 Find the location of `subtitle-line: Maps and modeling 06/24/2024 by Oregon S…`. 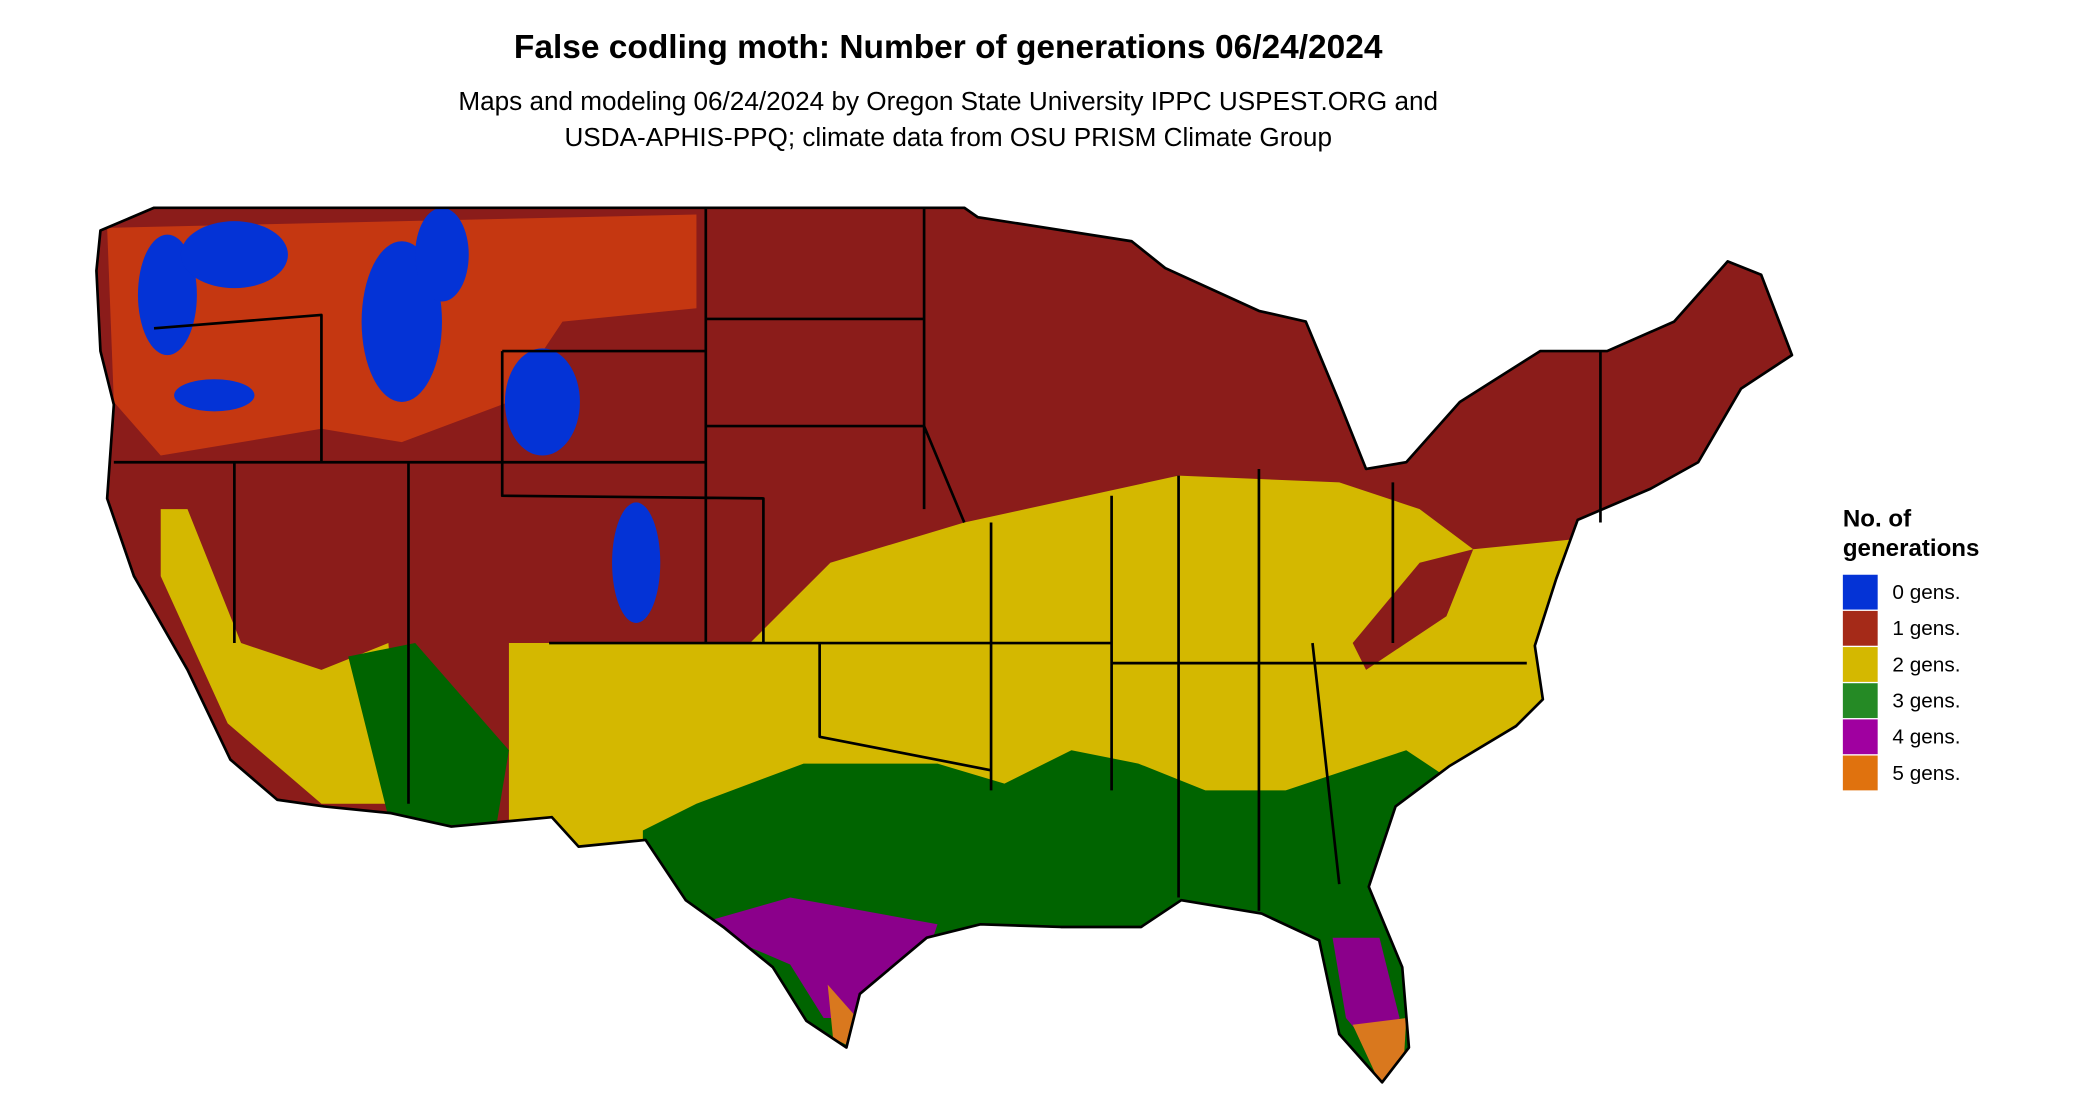

subtitle-line: Maps and modeling 06/24/2024 by Oregon S… is located at coordinates (948, 101).